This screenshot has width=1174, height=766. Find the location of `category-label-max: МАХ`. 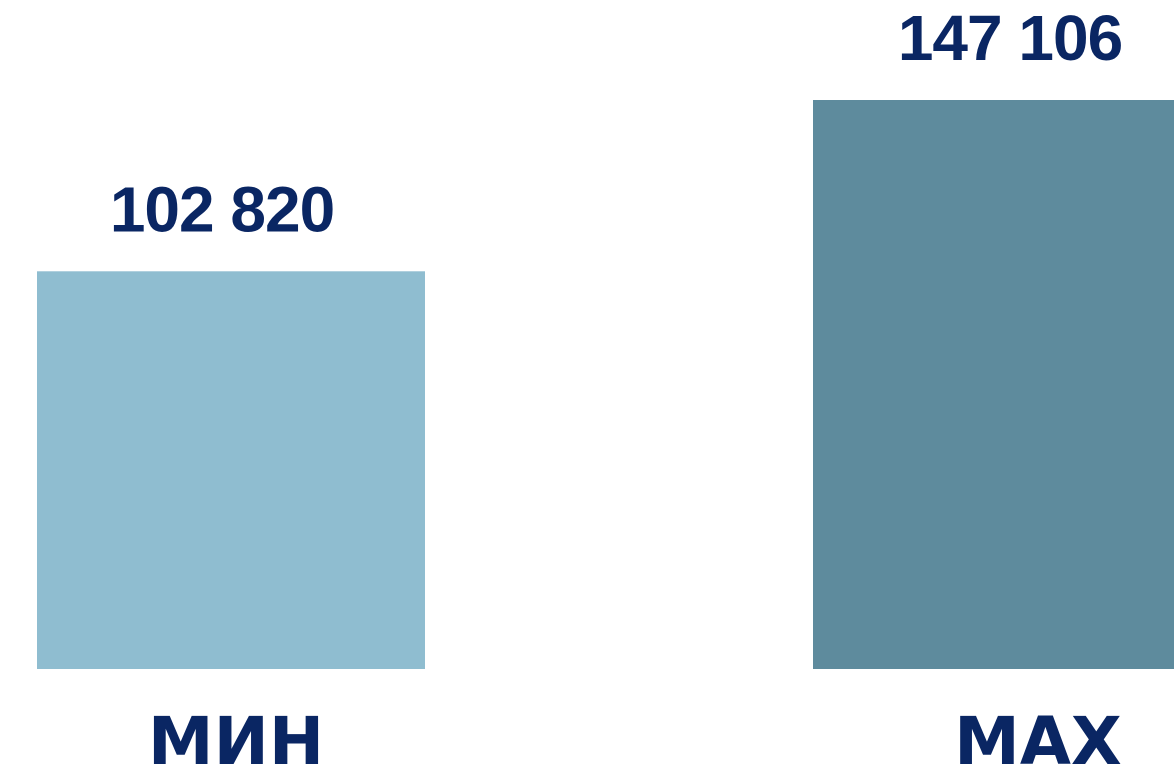

category-label-max: МАХ is located at coordinates (1038, 734).